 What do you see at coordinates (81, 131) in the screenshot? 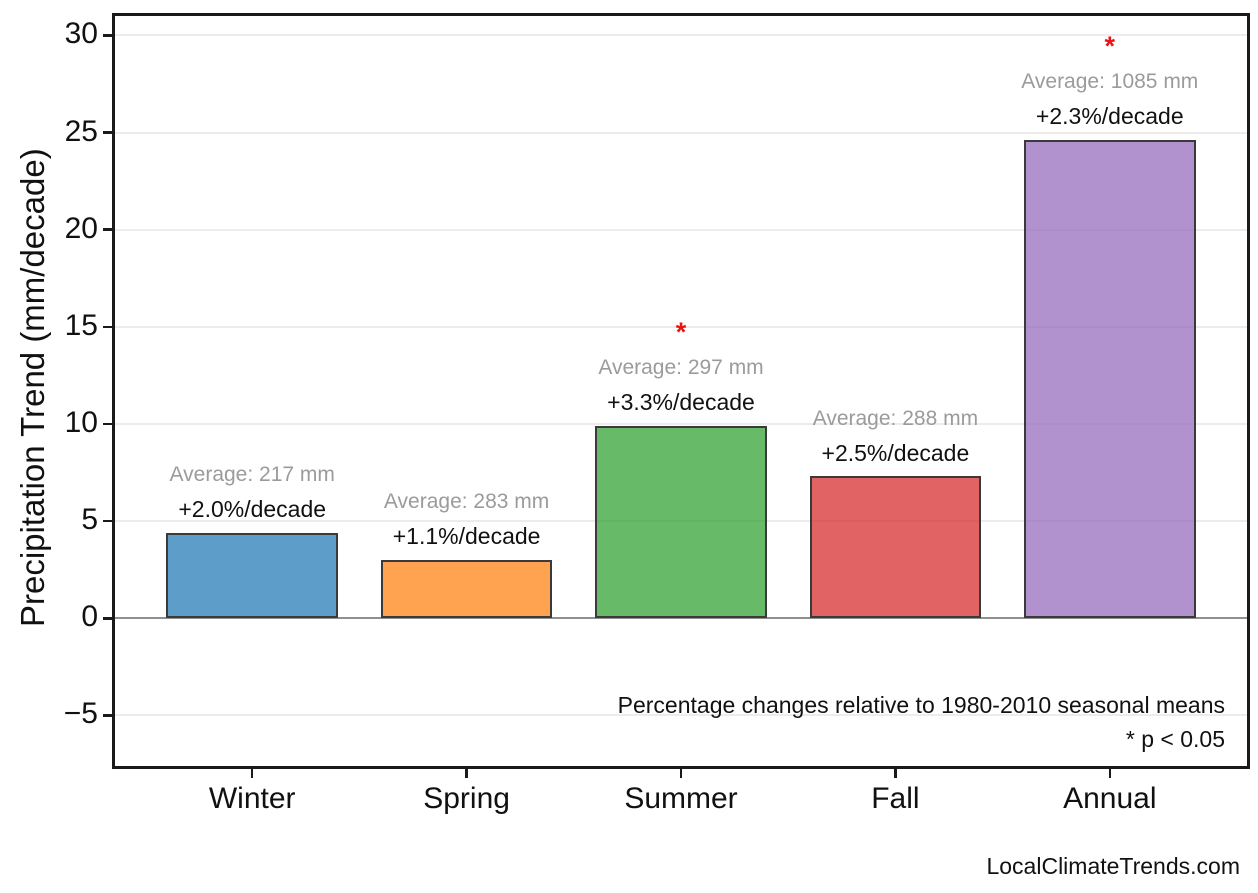
I see `y-tick-label: 25` at bounding box center [81, 131].